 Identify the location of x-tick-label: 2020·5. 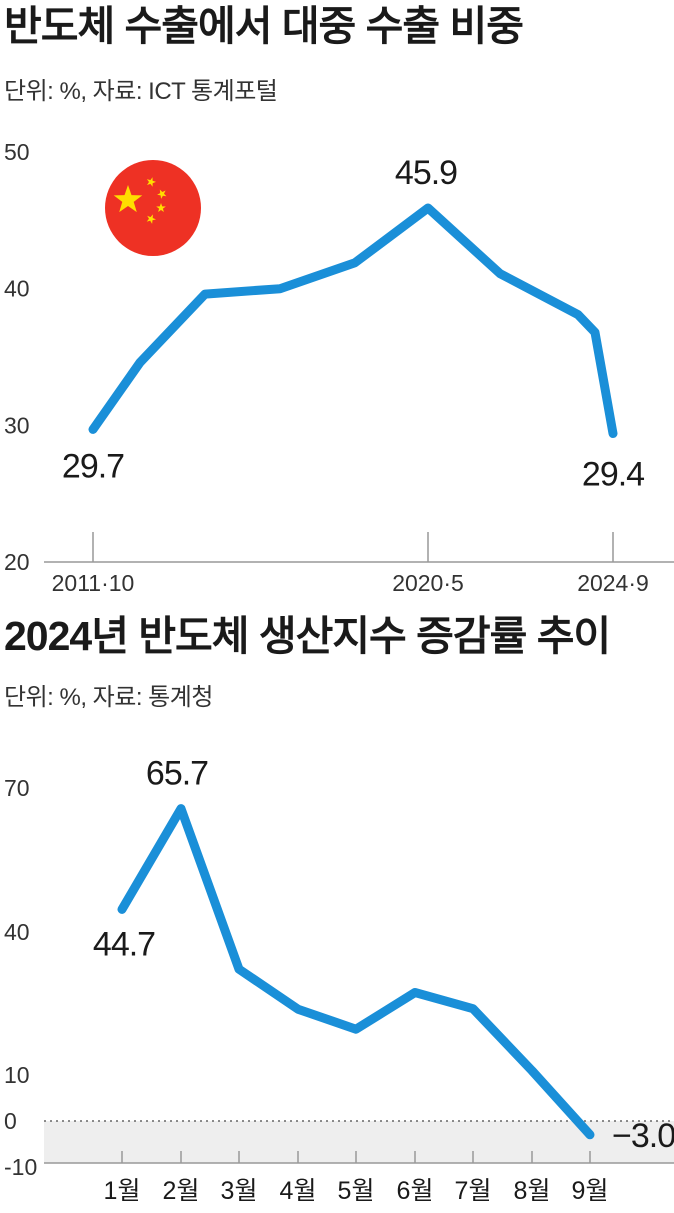
(428, 583).